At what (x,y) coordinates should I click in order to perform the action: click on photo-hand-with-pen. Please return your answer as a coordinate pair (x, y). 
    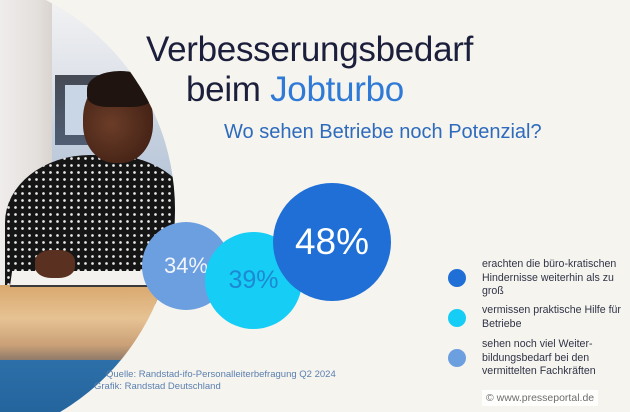
    Looking at the image, I should click on (55, 264).